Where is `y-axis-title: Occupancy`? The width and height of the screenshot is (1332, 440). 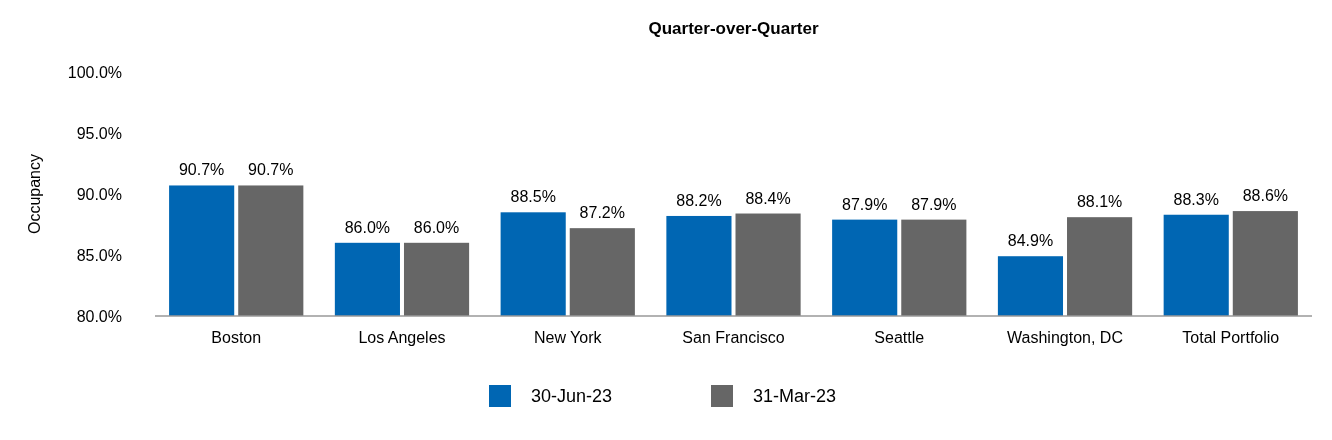
y-axis-title: Occupancy is located at coordinates (34, 194).